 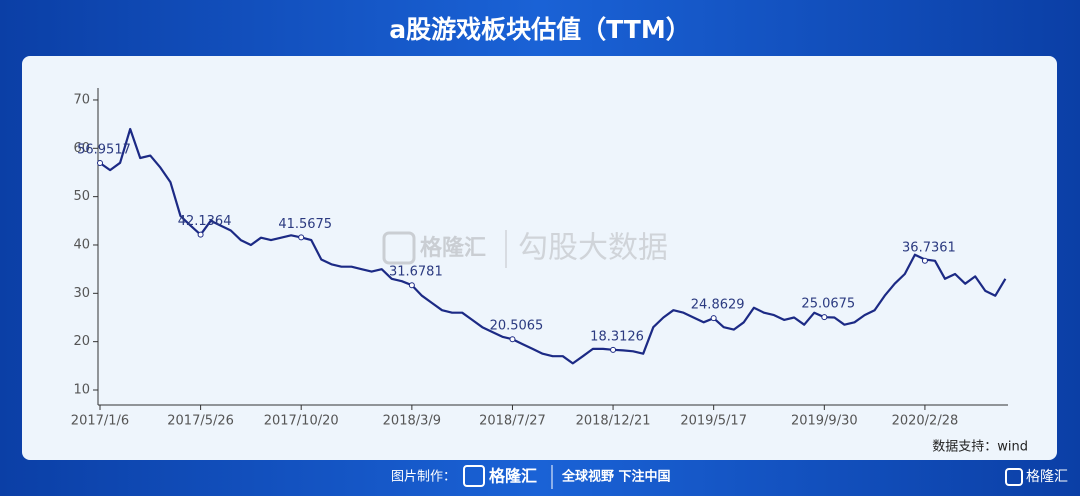 I want to click on y-tick-label: 50, so click(x=81, y=196).